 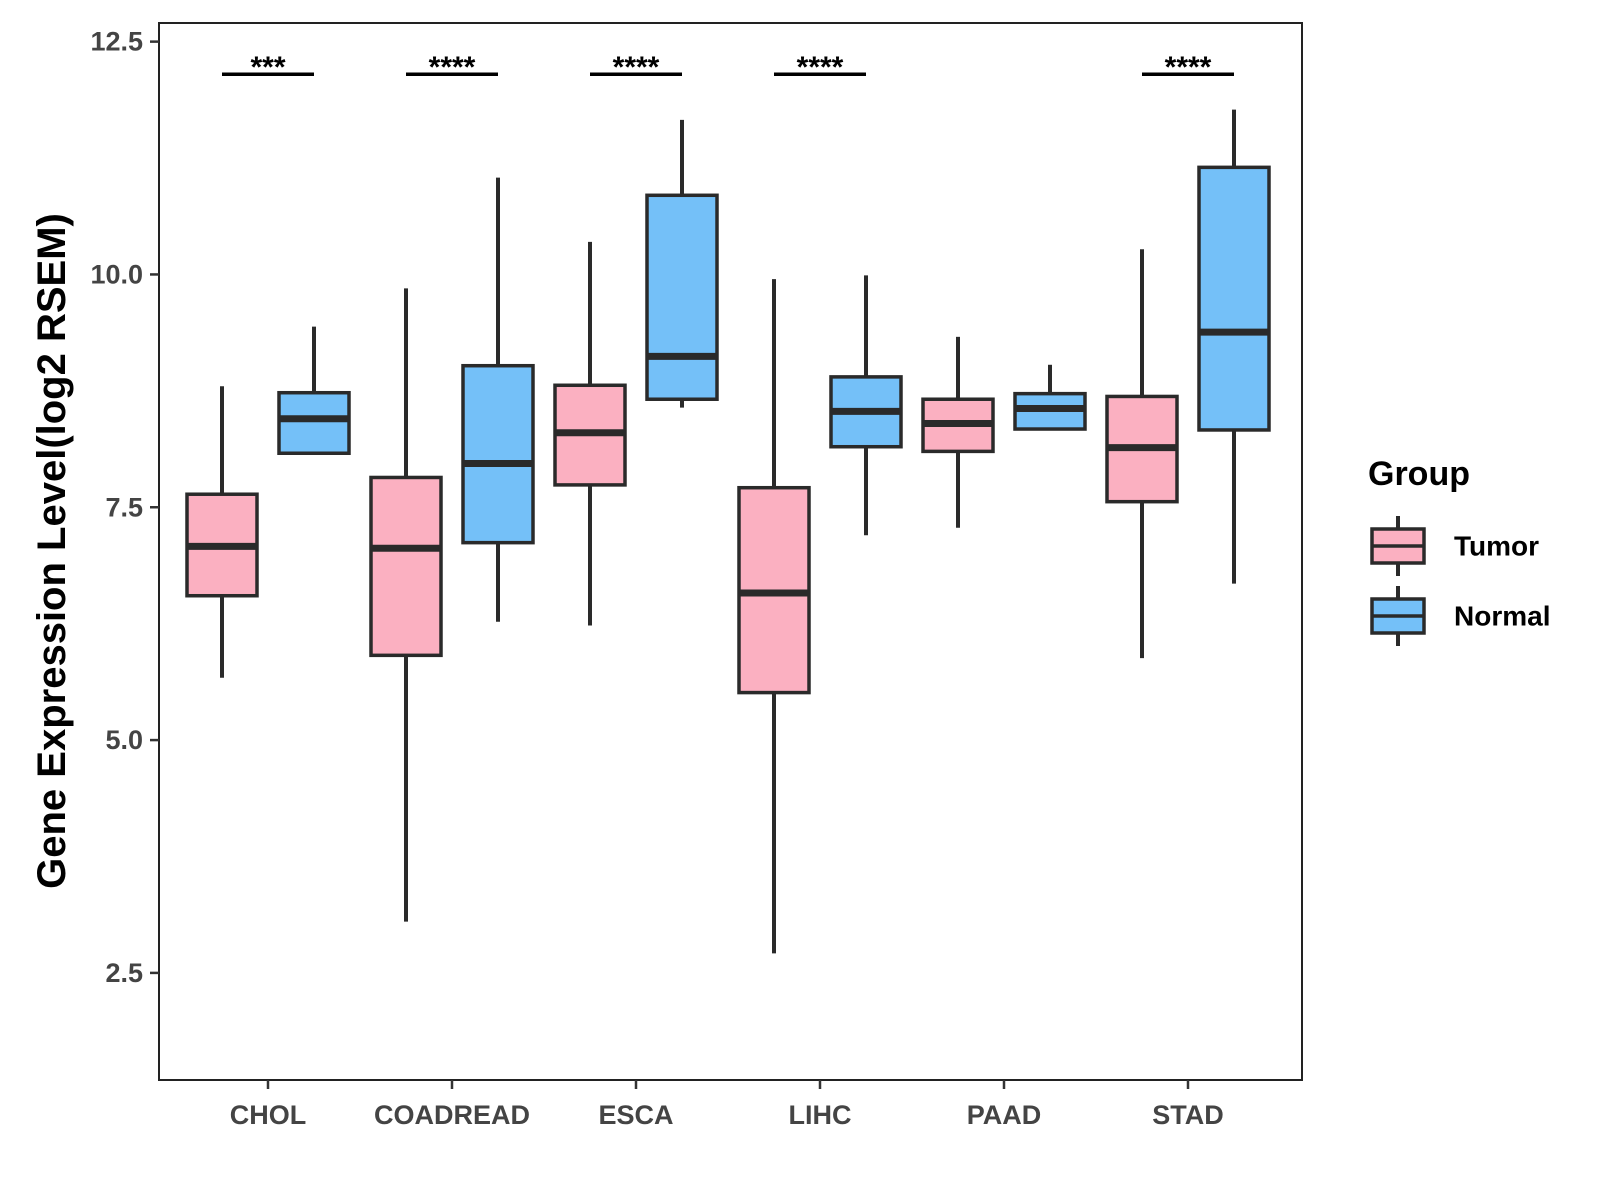 What do you see at coordinates (1050, 397) in the screenshot?
I see `box-normal-paad` at bounding box center [1050, 397].